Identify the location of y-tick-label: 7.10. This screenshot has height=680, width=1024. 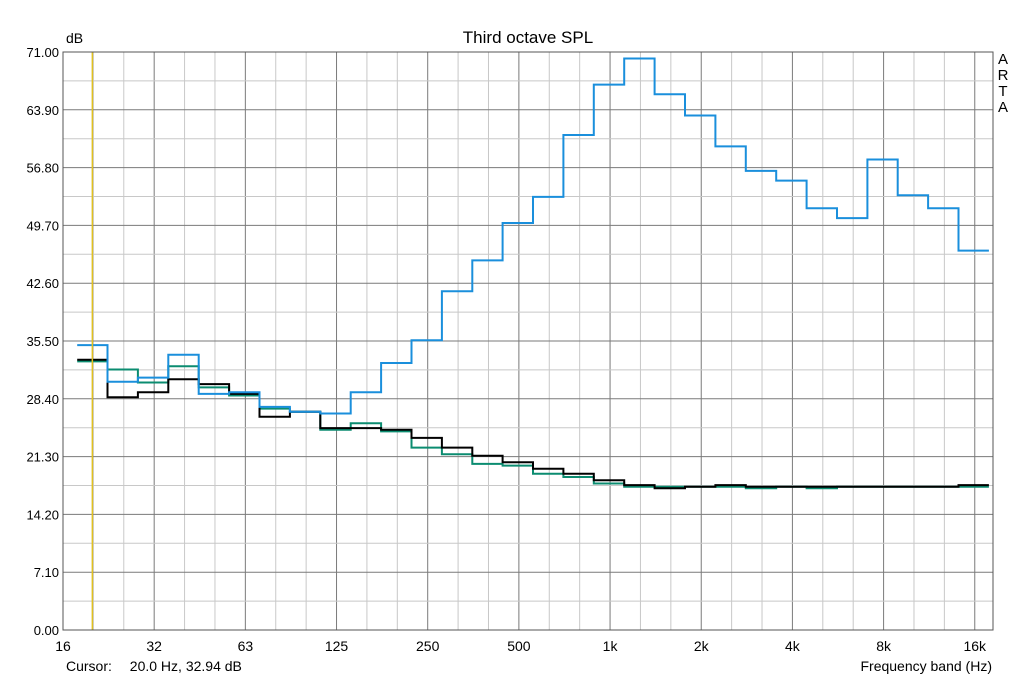
(46, 572).